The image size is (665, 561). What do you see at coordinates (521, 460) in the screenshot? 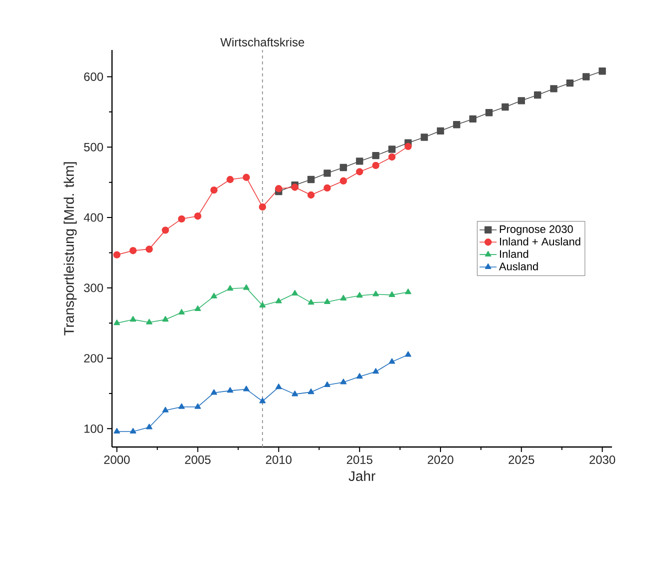
I see `x-tick-label: 2025` at bounding box center [521, 460].